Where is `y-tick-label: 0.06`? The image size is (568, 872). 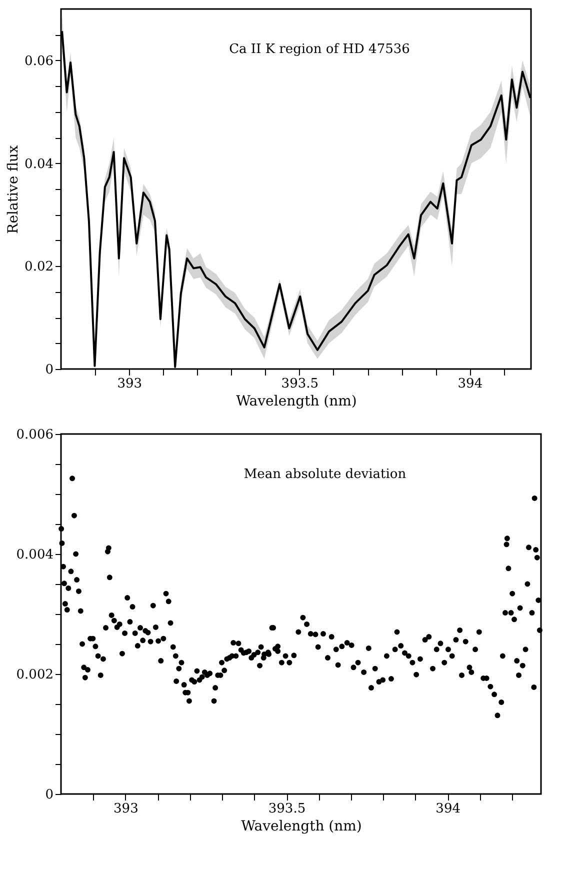 y-tick-label: 0.06 is located at coordinates (39, 61).